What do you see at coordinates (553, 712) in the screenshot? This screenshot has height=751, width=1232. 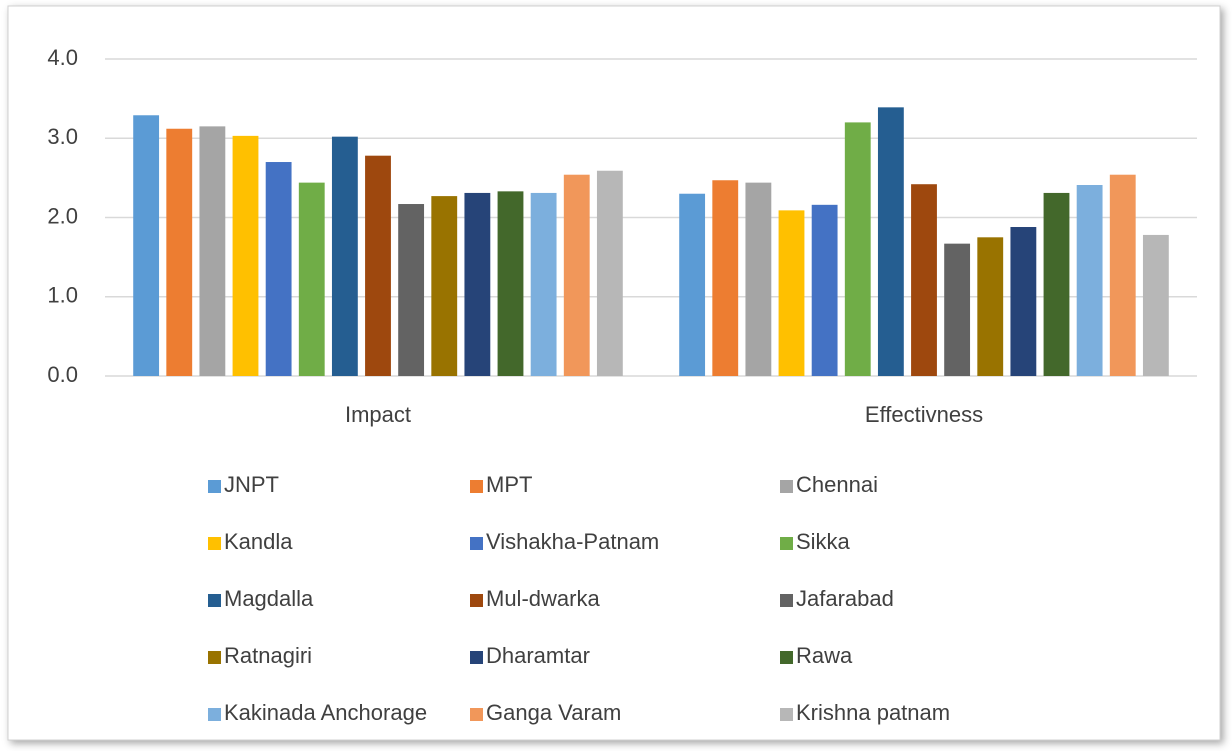 I see `legend-label: Ganga Varam` at bounding box center [553, 712].